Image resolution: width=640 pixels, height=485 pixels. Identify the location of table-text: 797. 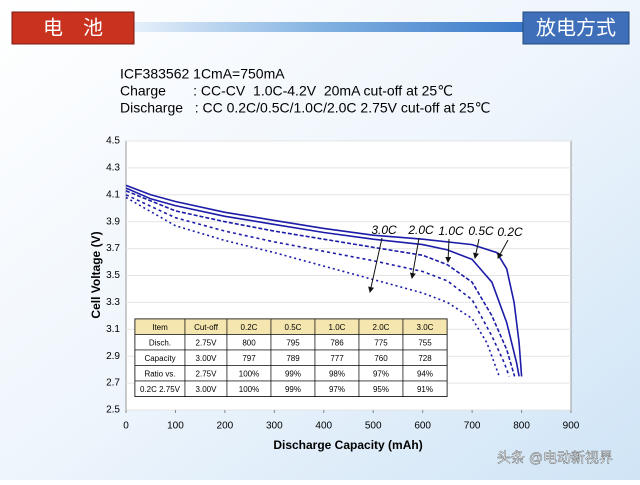
(249, 358).